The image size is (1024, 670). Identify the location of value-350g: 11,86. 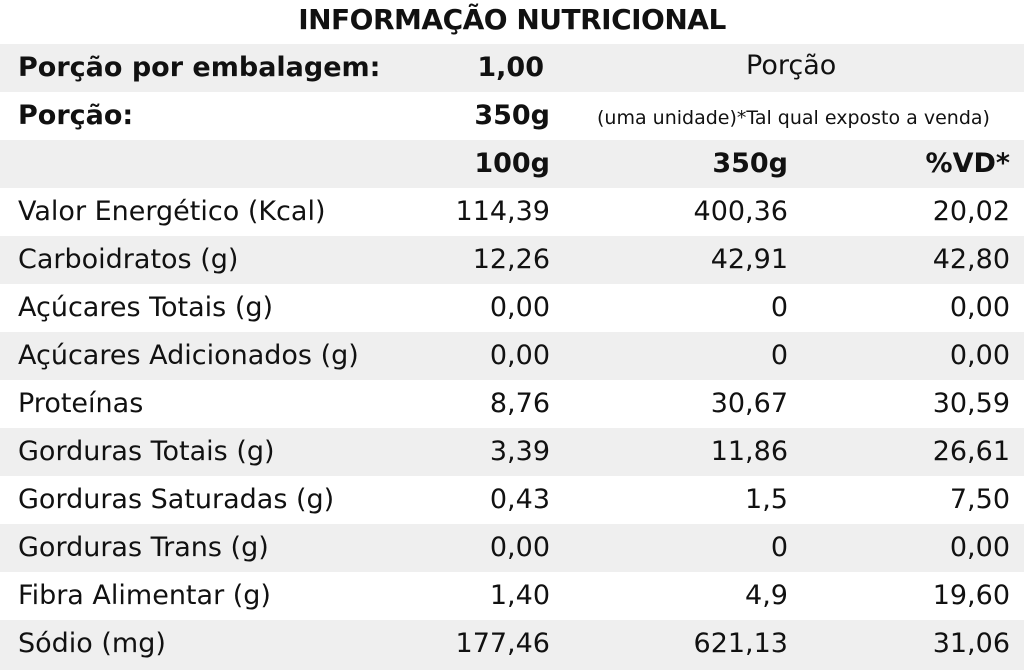
(749, 451).